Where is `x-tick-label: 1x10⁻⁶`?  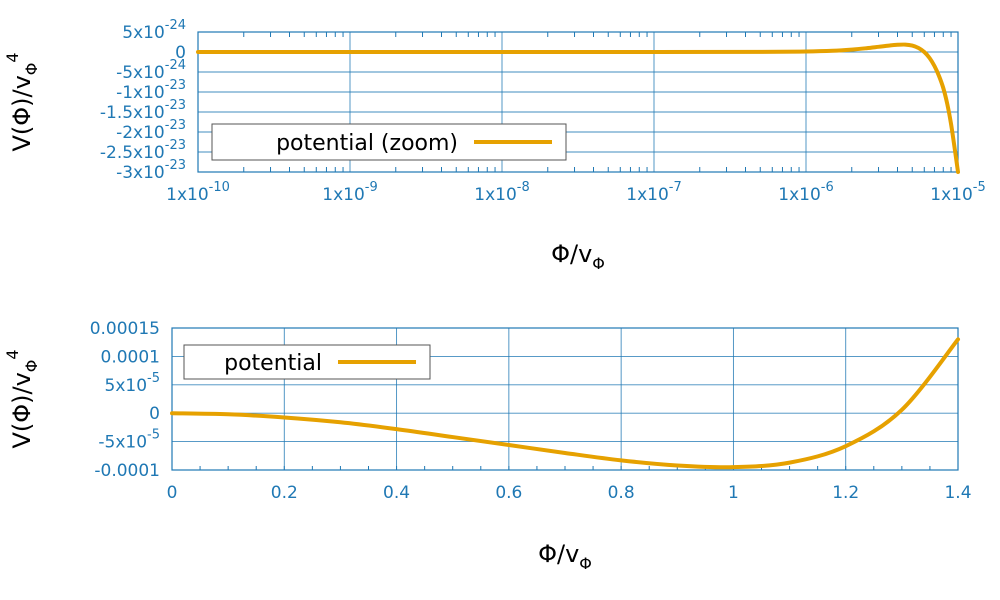
x-tick-label: 1x10⁻⁶ is located at coordinates (805, 192).